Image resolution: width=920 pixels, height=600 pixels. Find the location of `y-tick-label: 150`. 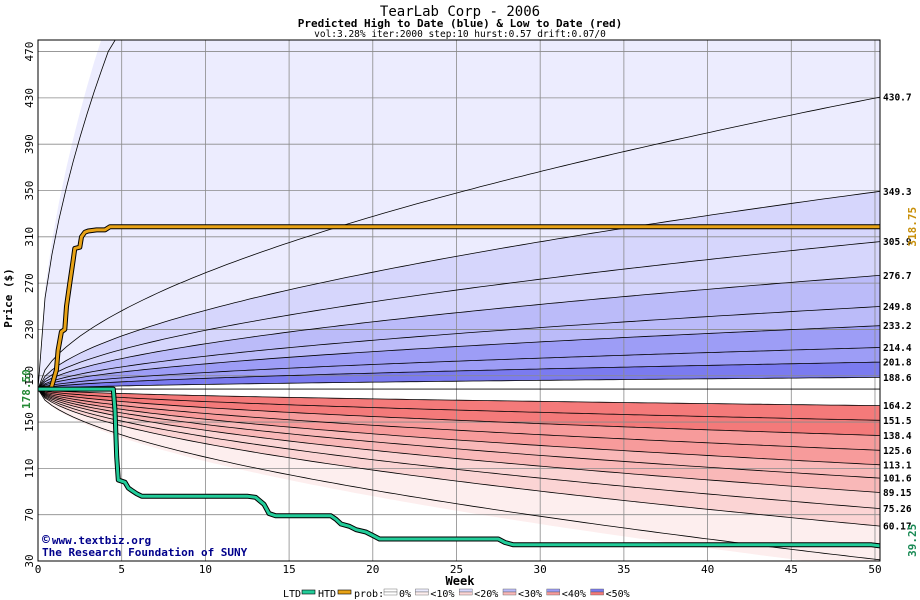

y-tick-label: 150 is located at coordinates (29, 422).